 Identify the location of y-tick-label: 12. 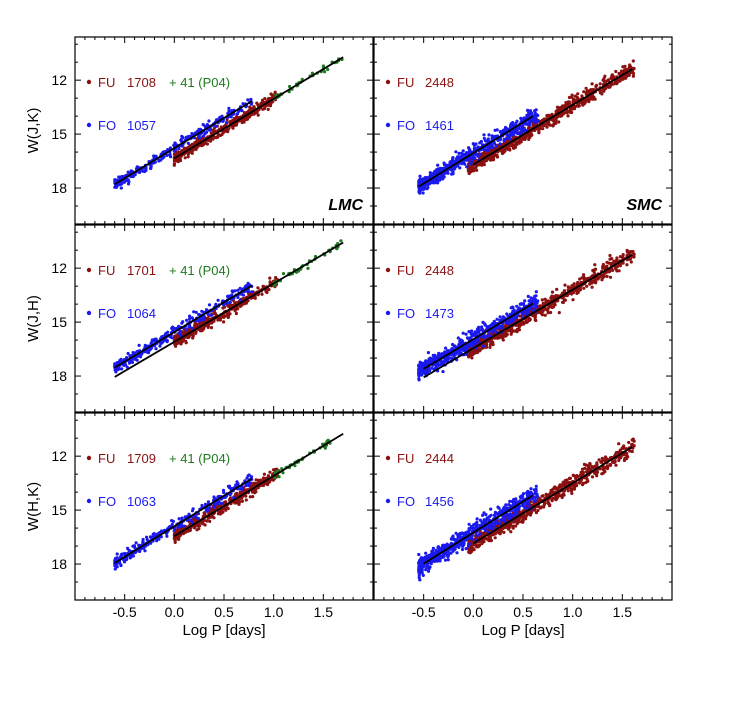
(59, 268).